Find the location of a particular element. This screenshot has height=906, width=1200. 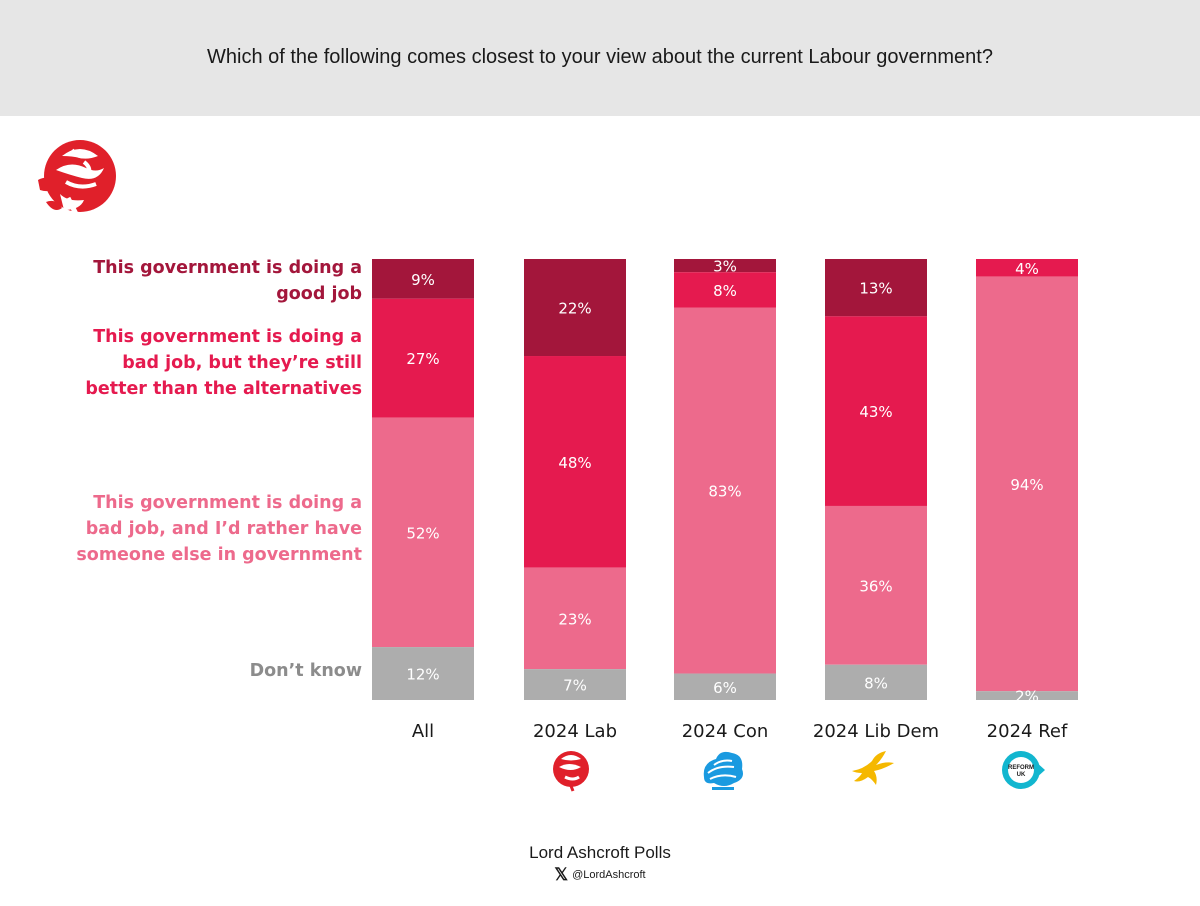

data-label-2024-con-s0: 3% is located at coordinates (725, 267).